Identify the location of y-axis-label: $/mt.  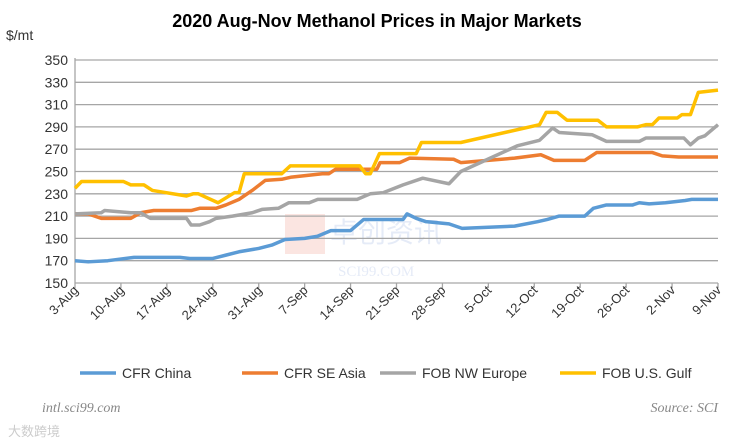
(19, 35).